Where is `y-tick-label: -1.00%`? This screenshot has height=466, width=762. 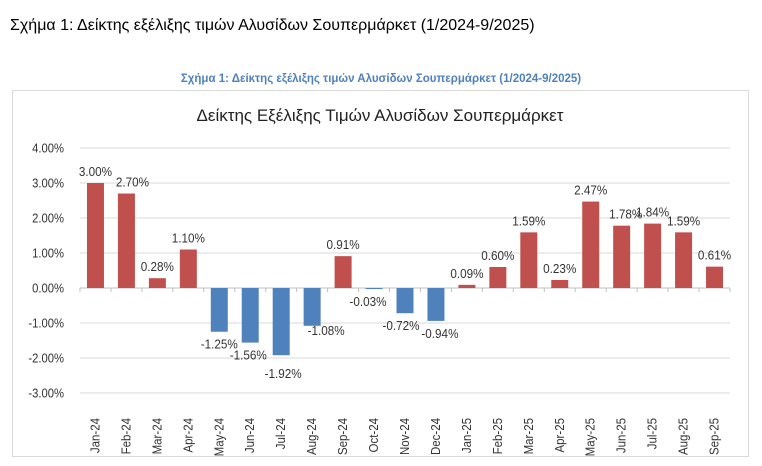
y-tick-label: -1.00% is located at coordinates (46, 323).